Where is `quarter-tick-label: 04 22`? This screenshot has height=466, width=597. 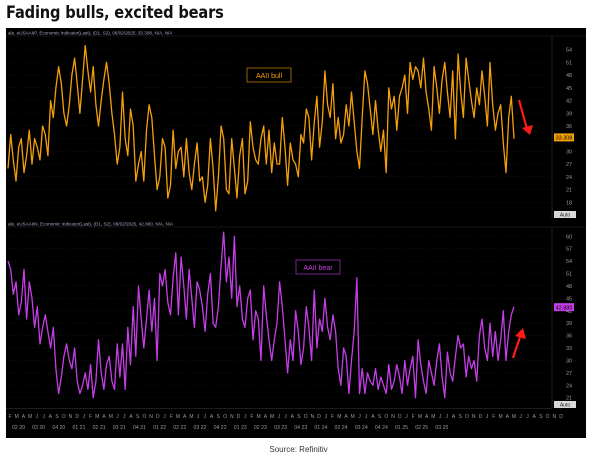
quarter-tick-label: 04 22 is located at coordinates (220, 428).